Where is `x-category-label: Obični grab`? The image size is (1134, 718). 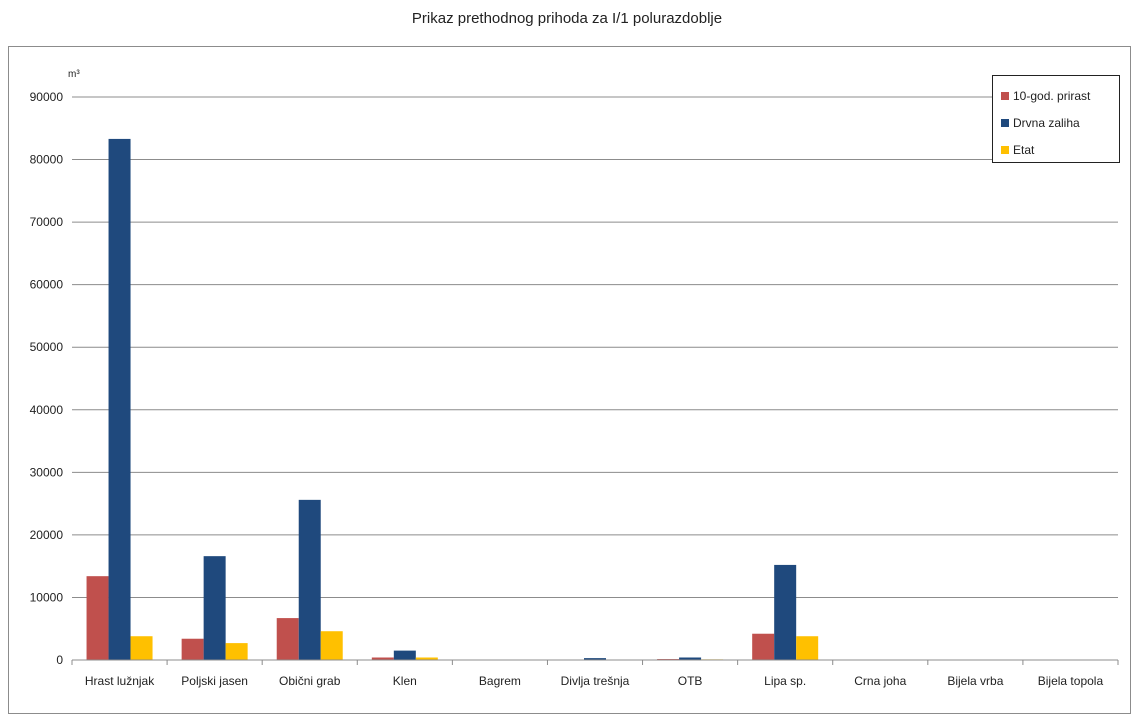 x-category-label: Obični grab is located at coordinates (310, 681).